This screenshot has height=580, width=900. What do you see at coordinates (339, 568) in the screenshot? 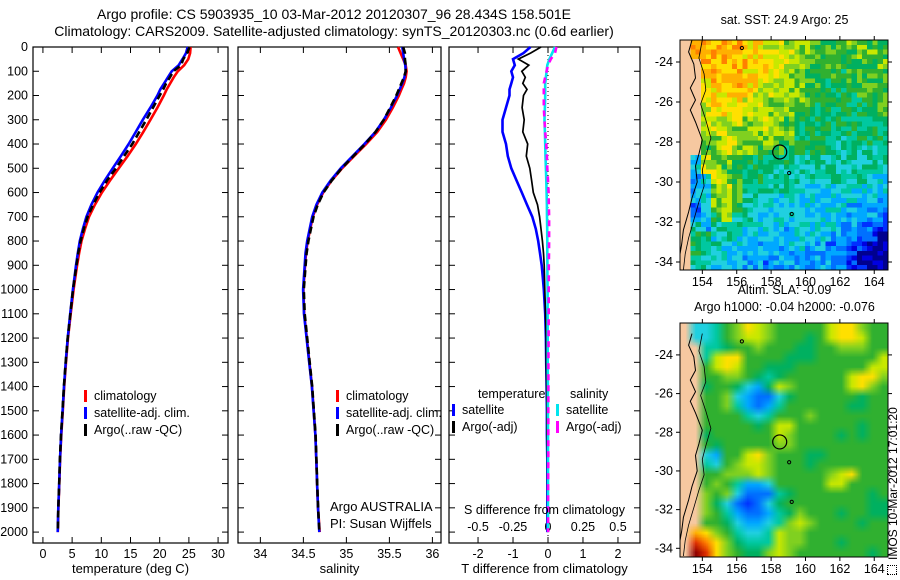
I see `salinity-xlabel: salinity` at bounding box center [339, 568].